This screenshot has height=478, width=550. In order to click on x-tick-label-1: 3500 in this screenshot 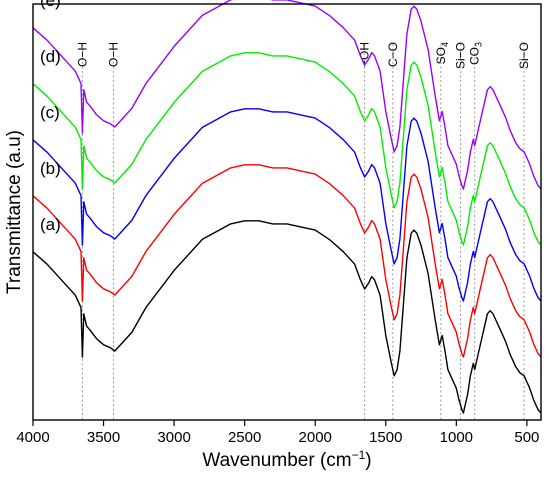, I will do `click(103, 437)`.